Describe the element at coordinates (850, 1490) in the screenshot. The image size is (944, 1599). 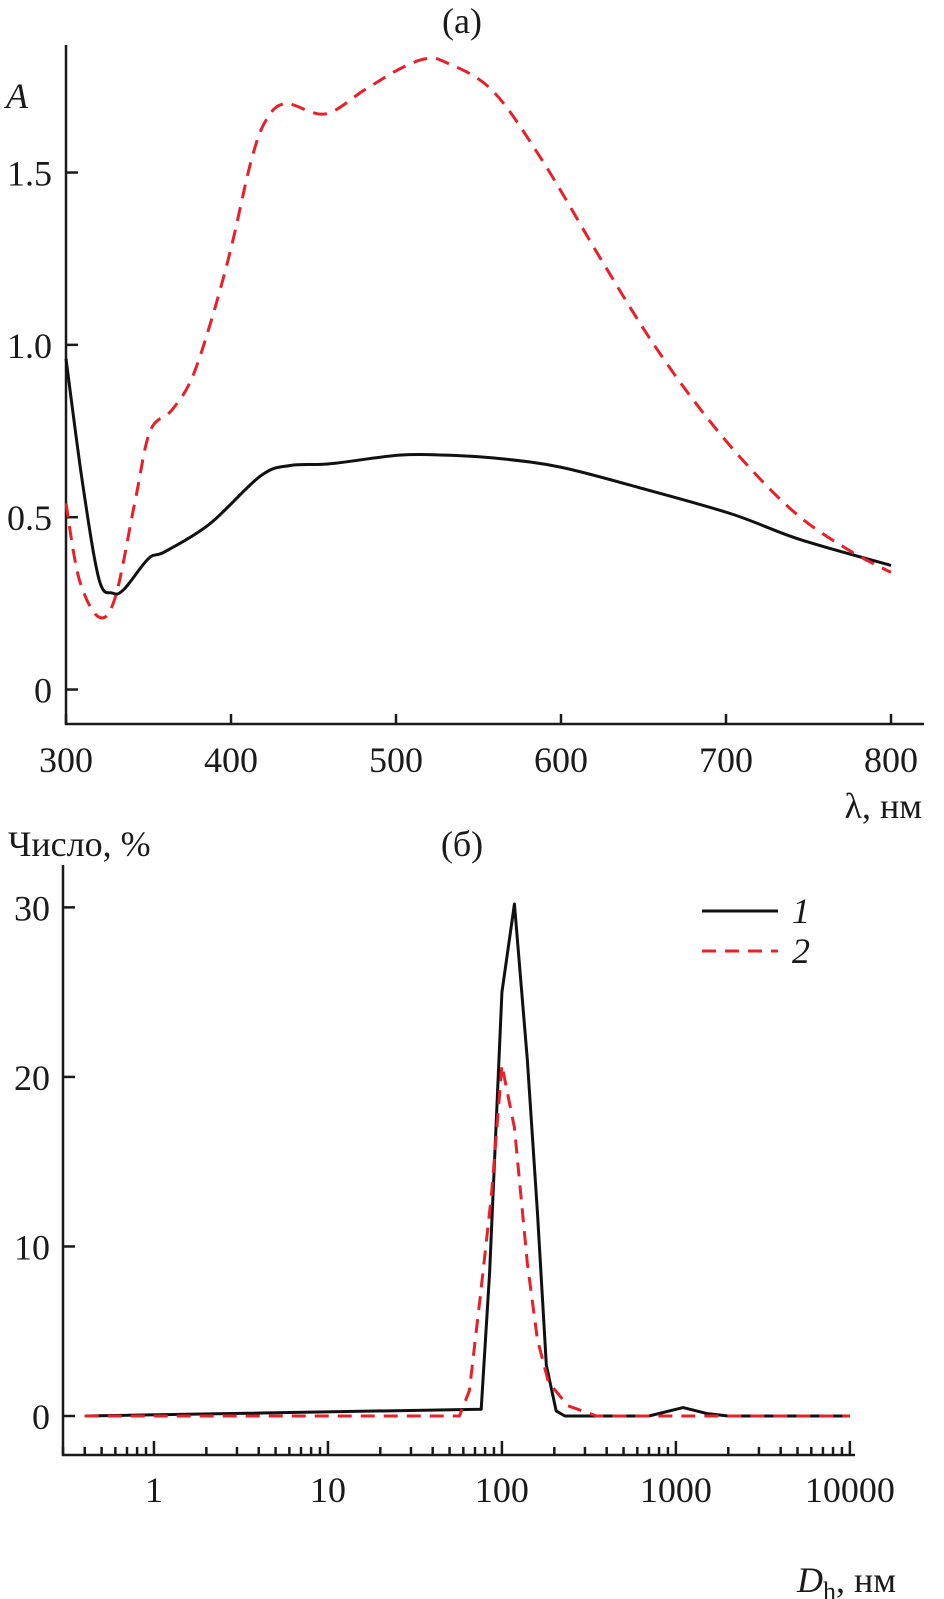
I see `x-tick-label: 10000` at that location.